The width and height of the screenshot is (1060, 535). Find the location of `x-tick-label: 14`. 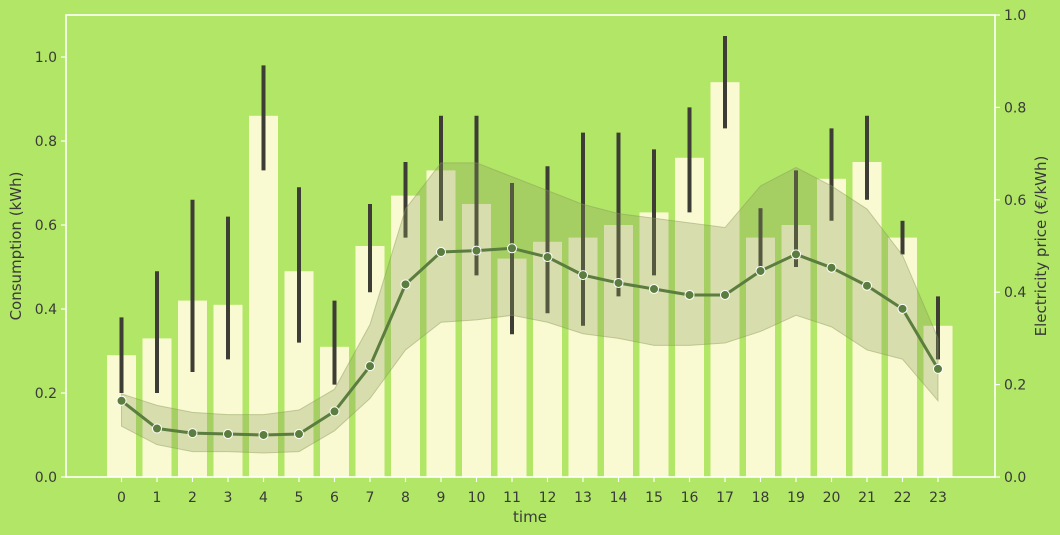

x-tick-label: 14 is located at coordinates (619, 498).